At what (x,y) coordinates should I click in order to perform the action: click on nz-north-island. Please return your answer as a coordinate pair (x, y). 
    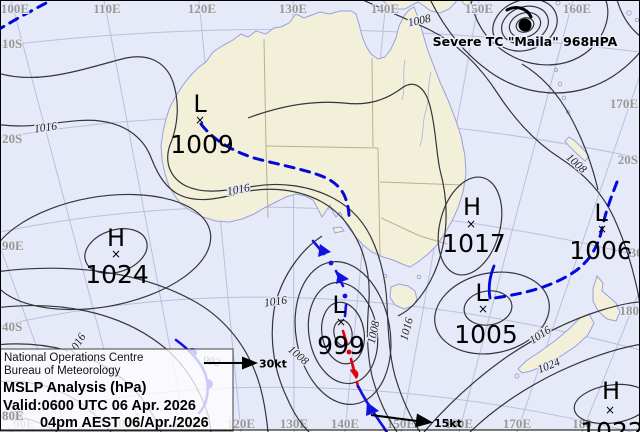
    Looking at the image, I should click on (606, 298).